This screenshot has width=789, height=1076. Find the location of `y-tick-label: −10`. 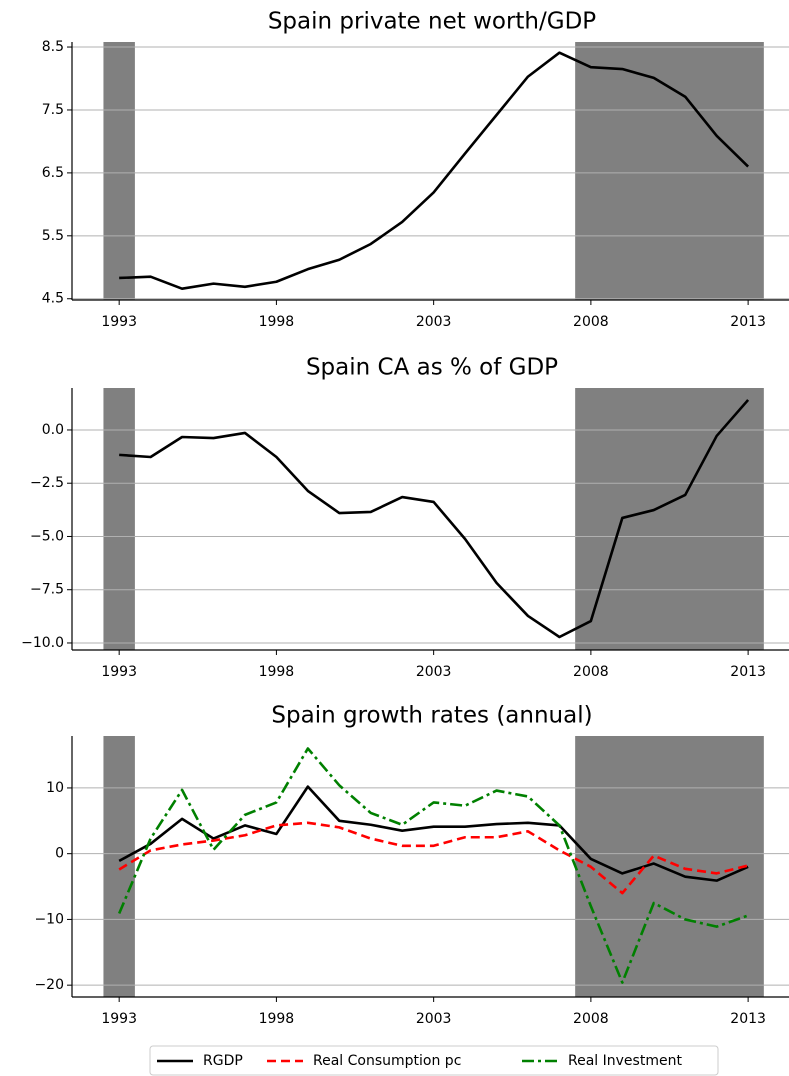

y-tick-label: −10 is located at coordinates (49, 919).